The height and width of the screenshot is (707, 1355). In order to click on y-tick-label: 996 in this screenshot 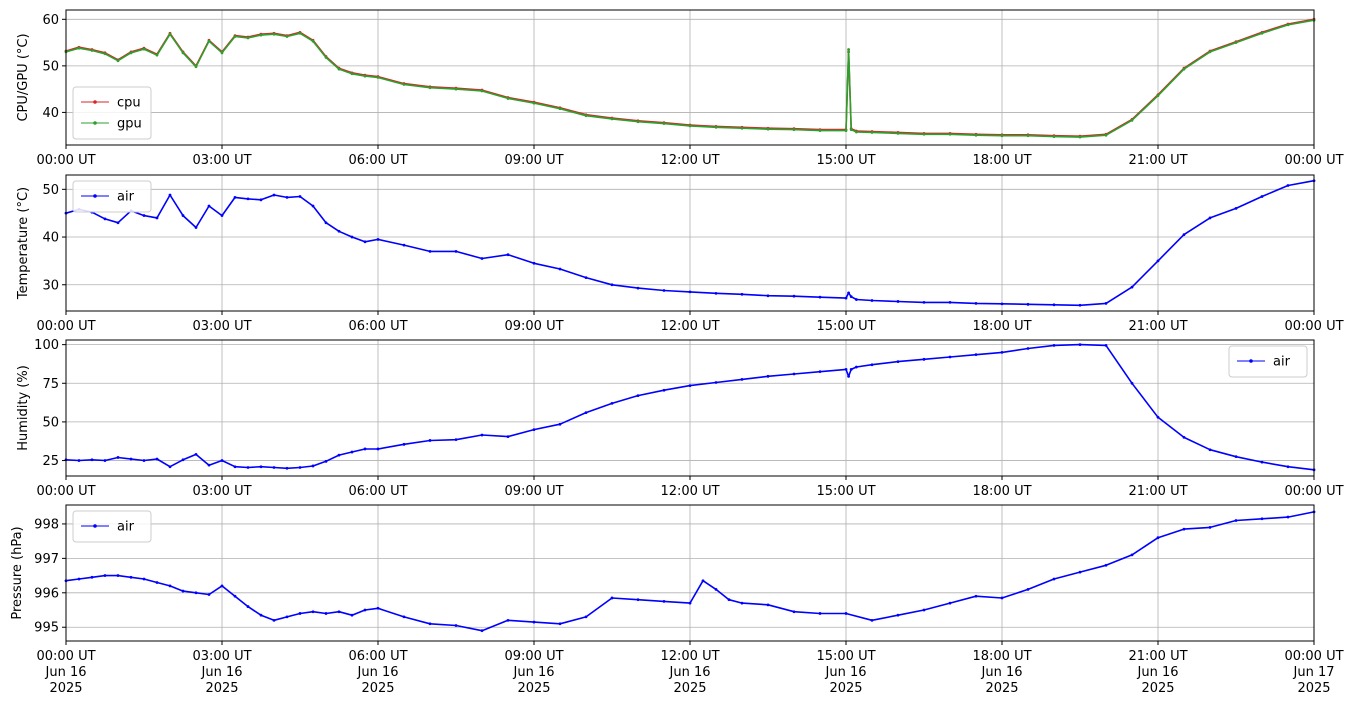, I will do `click(46, 593)`.